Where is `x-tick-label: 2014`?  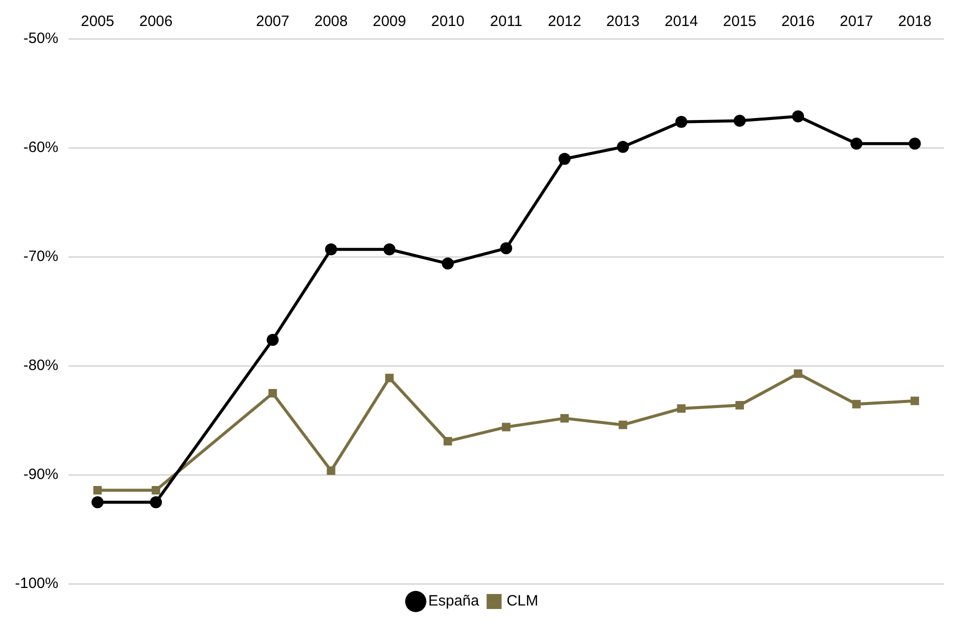
x-tick-label: 2014 is located at coordinates (681, 21).